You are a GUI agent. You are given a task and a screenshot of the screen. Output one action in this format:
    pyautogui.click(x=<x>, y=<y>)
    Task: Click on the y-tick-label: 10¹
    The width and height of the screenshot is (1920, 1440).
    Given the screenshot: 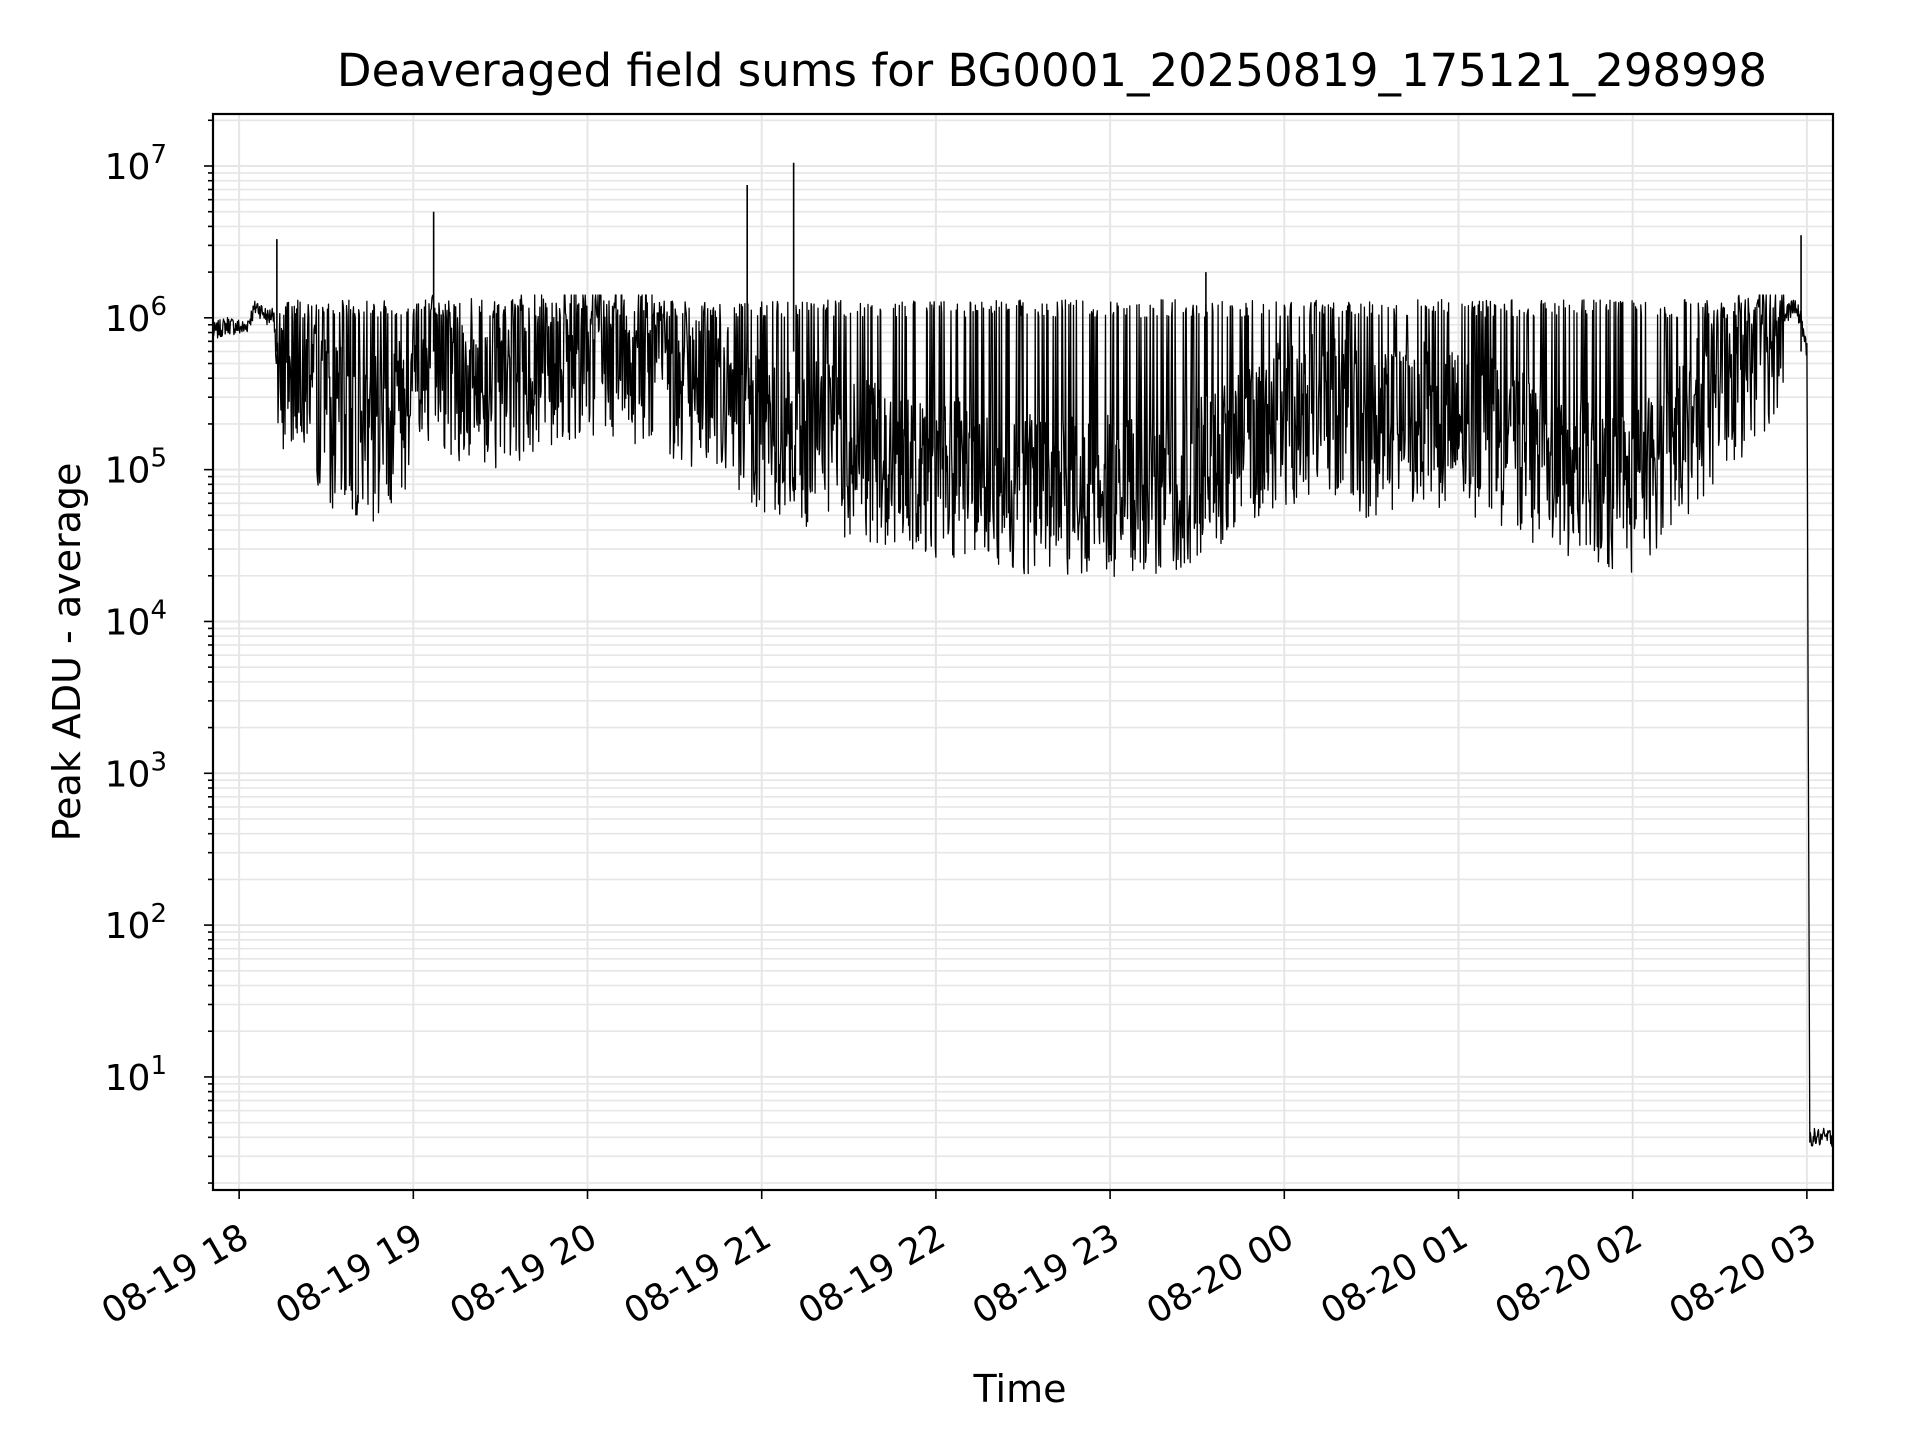 What is the action you would take?
    pyautogui.click(x=136, y=1075)
    